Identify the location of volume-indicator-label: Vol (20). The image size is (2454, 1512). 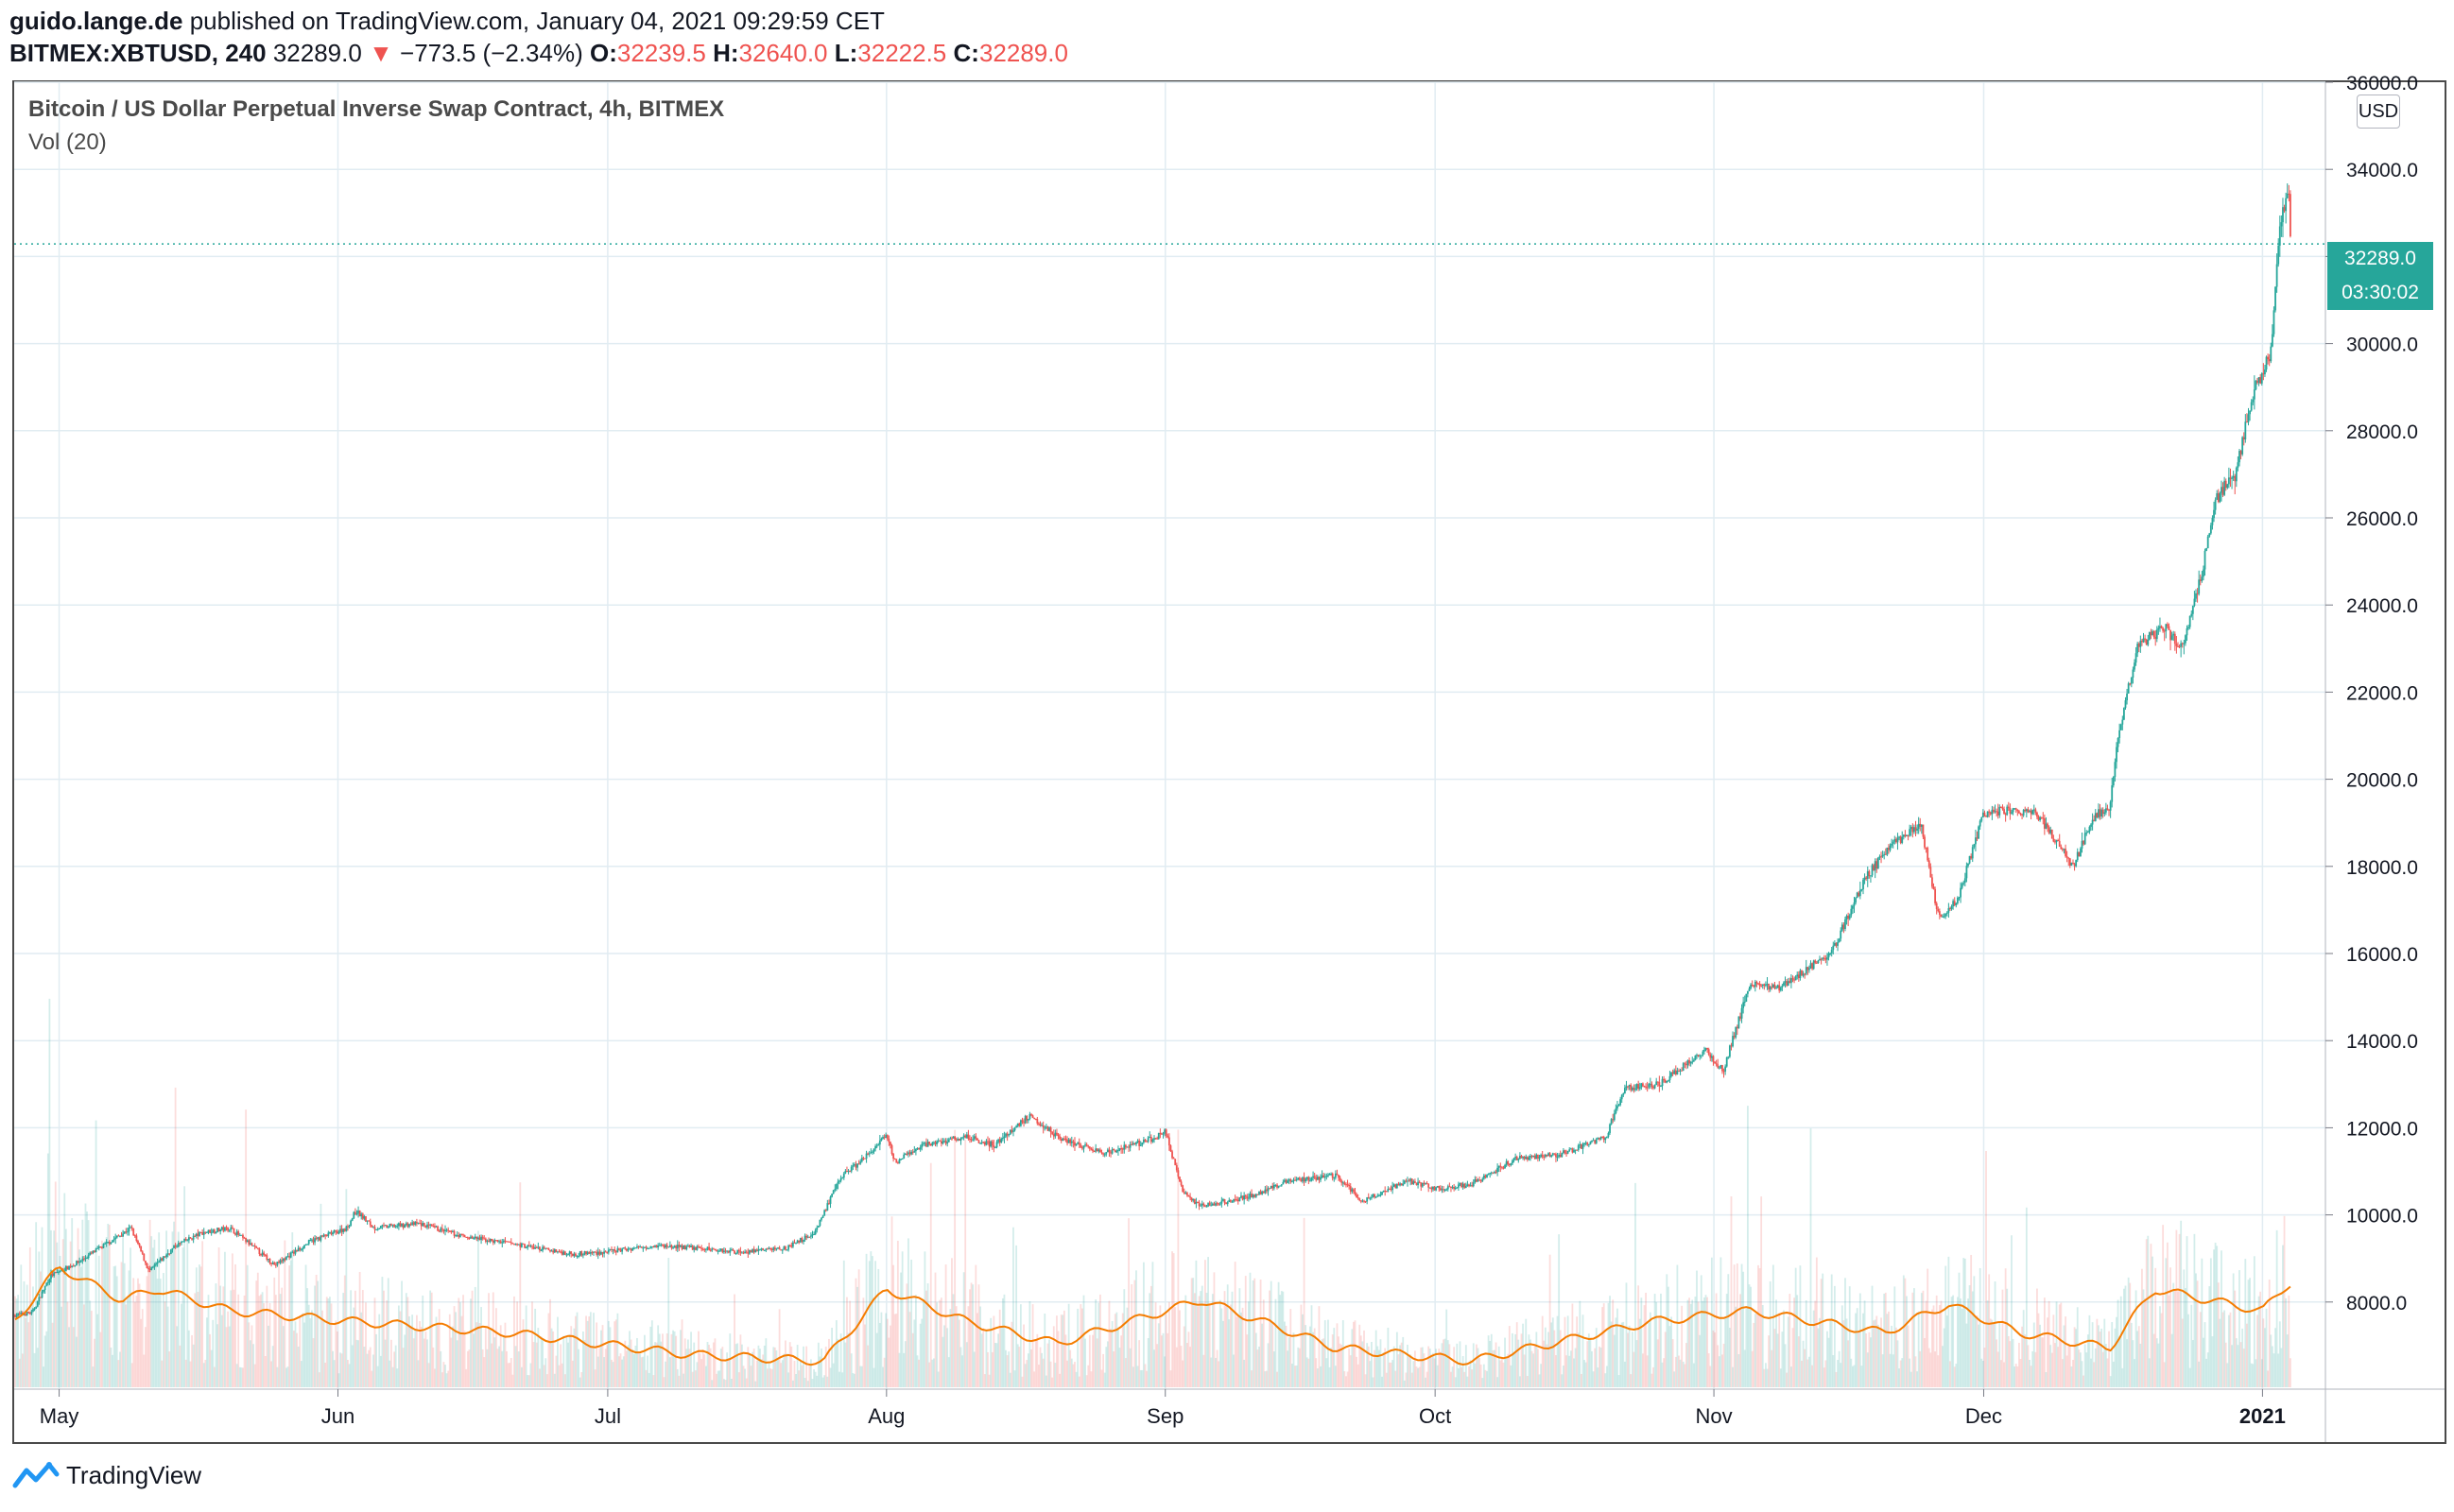
(68, 142).